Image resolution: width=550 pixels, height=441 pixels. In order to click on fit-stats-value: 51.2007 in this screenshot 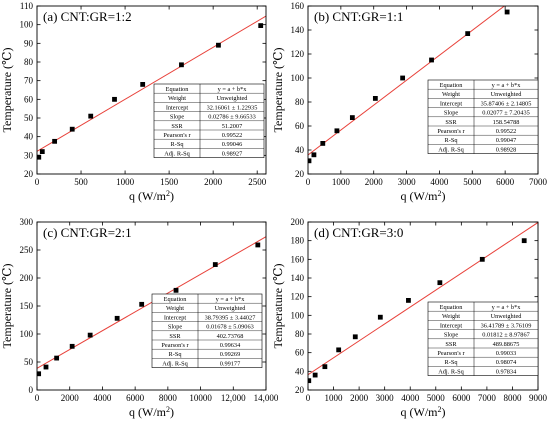, I will do `click(232, 126)`.